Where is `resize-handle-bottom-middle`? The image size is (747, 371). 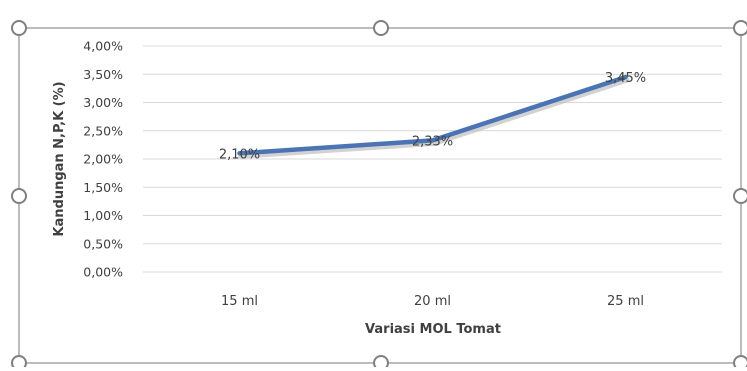
resize-handle-bottom-middle is located at coordinates (381, 361).